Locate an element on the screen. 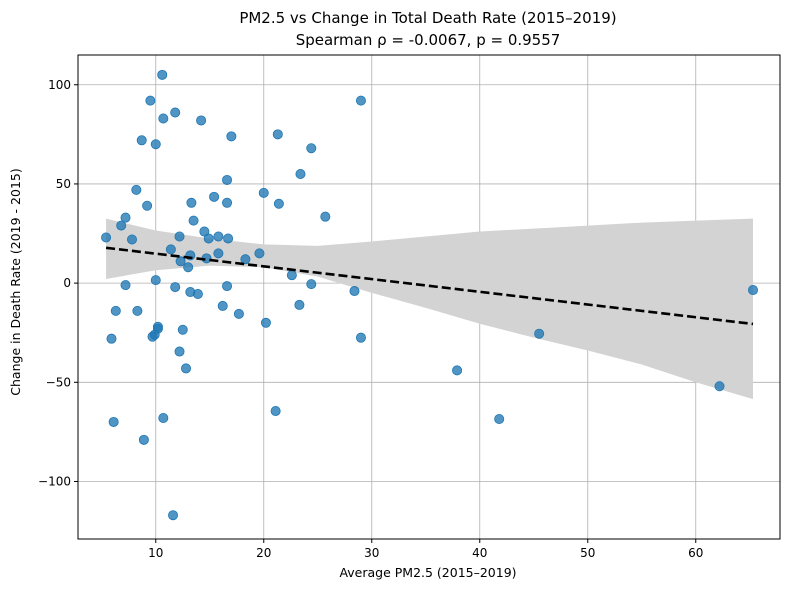 This screenshot has height=590, width=790. y-axis-label: Change in Death Rate (2019 - 2015) is located at coordinates (15, 281).